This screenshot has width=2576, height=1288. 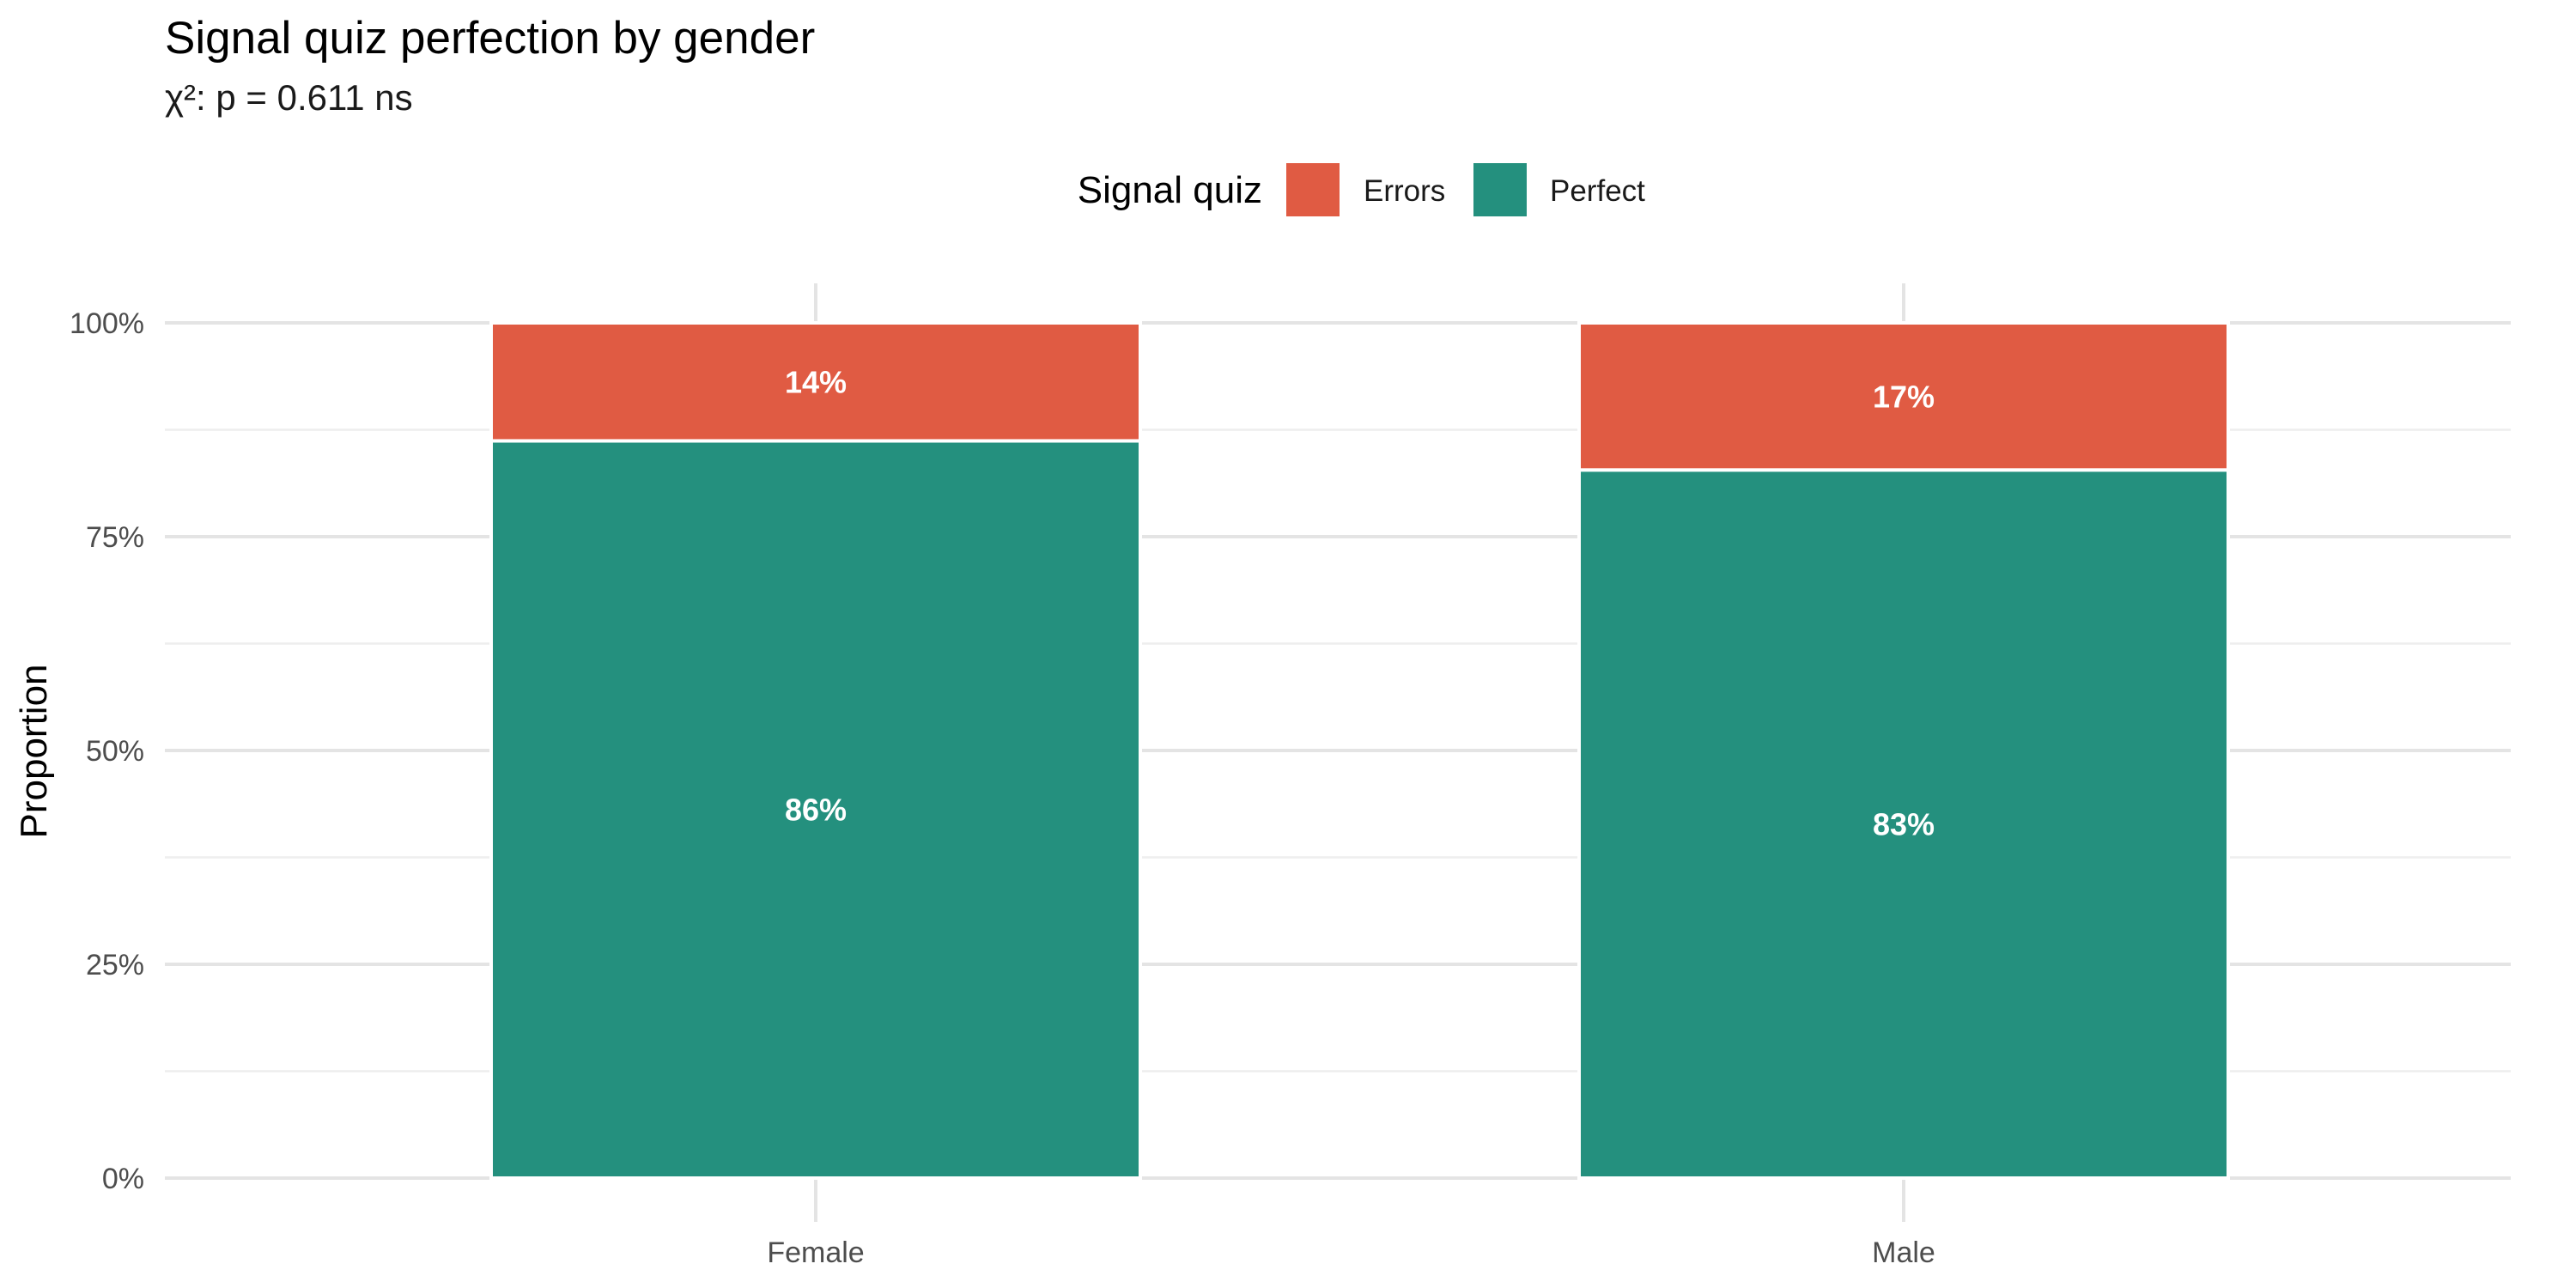 I want to click on legend: Signal quiz Errors Perfect, so click(x=1361, y=190).